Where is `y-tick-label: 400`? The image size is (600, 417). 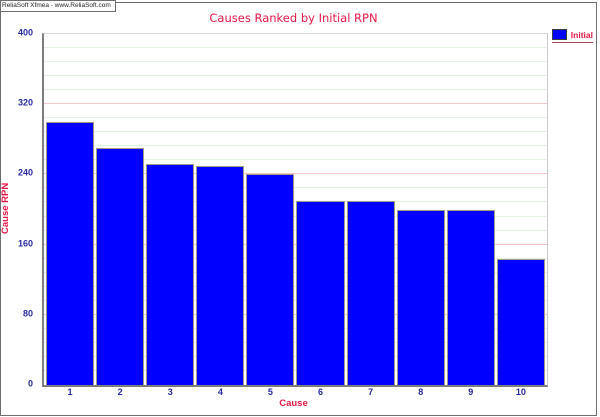
y-tick-label: 400 is located at coordinates (25, 32).